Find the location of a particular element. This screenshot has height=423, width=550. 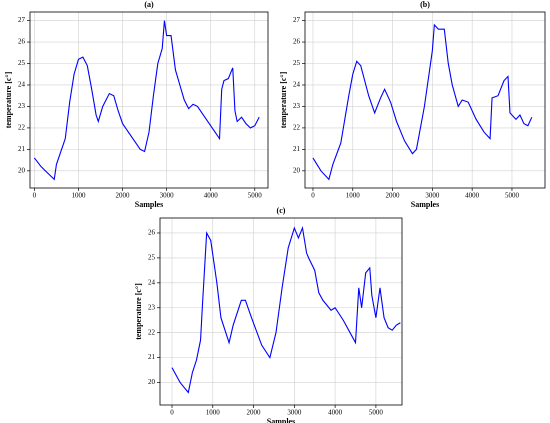

chart-title: (b) is located at coordinates (425, 4).